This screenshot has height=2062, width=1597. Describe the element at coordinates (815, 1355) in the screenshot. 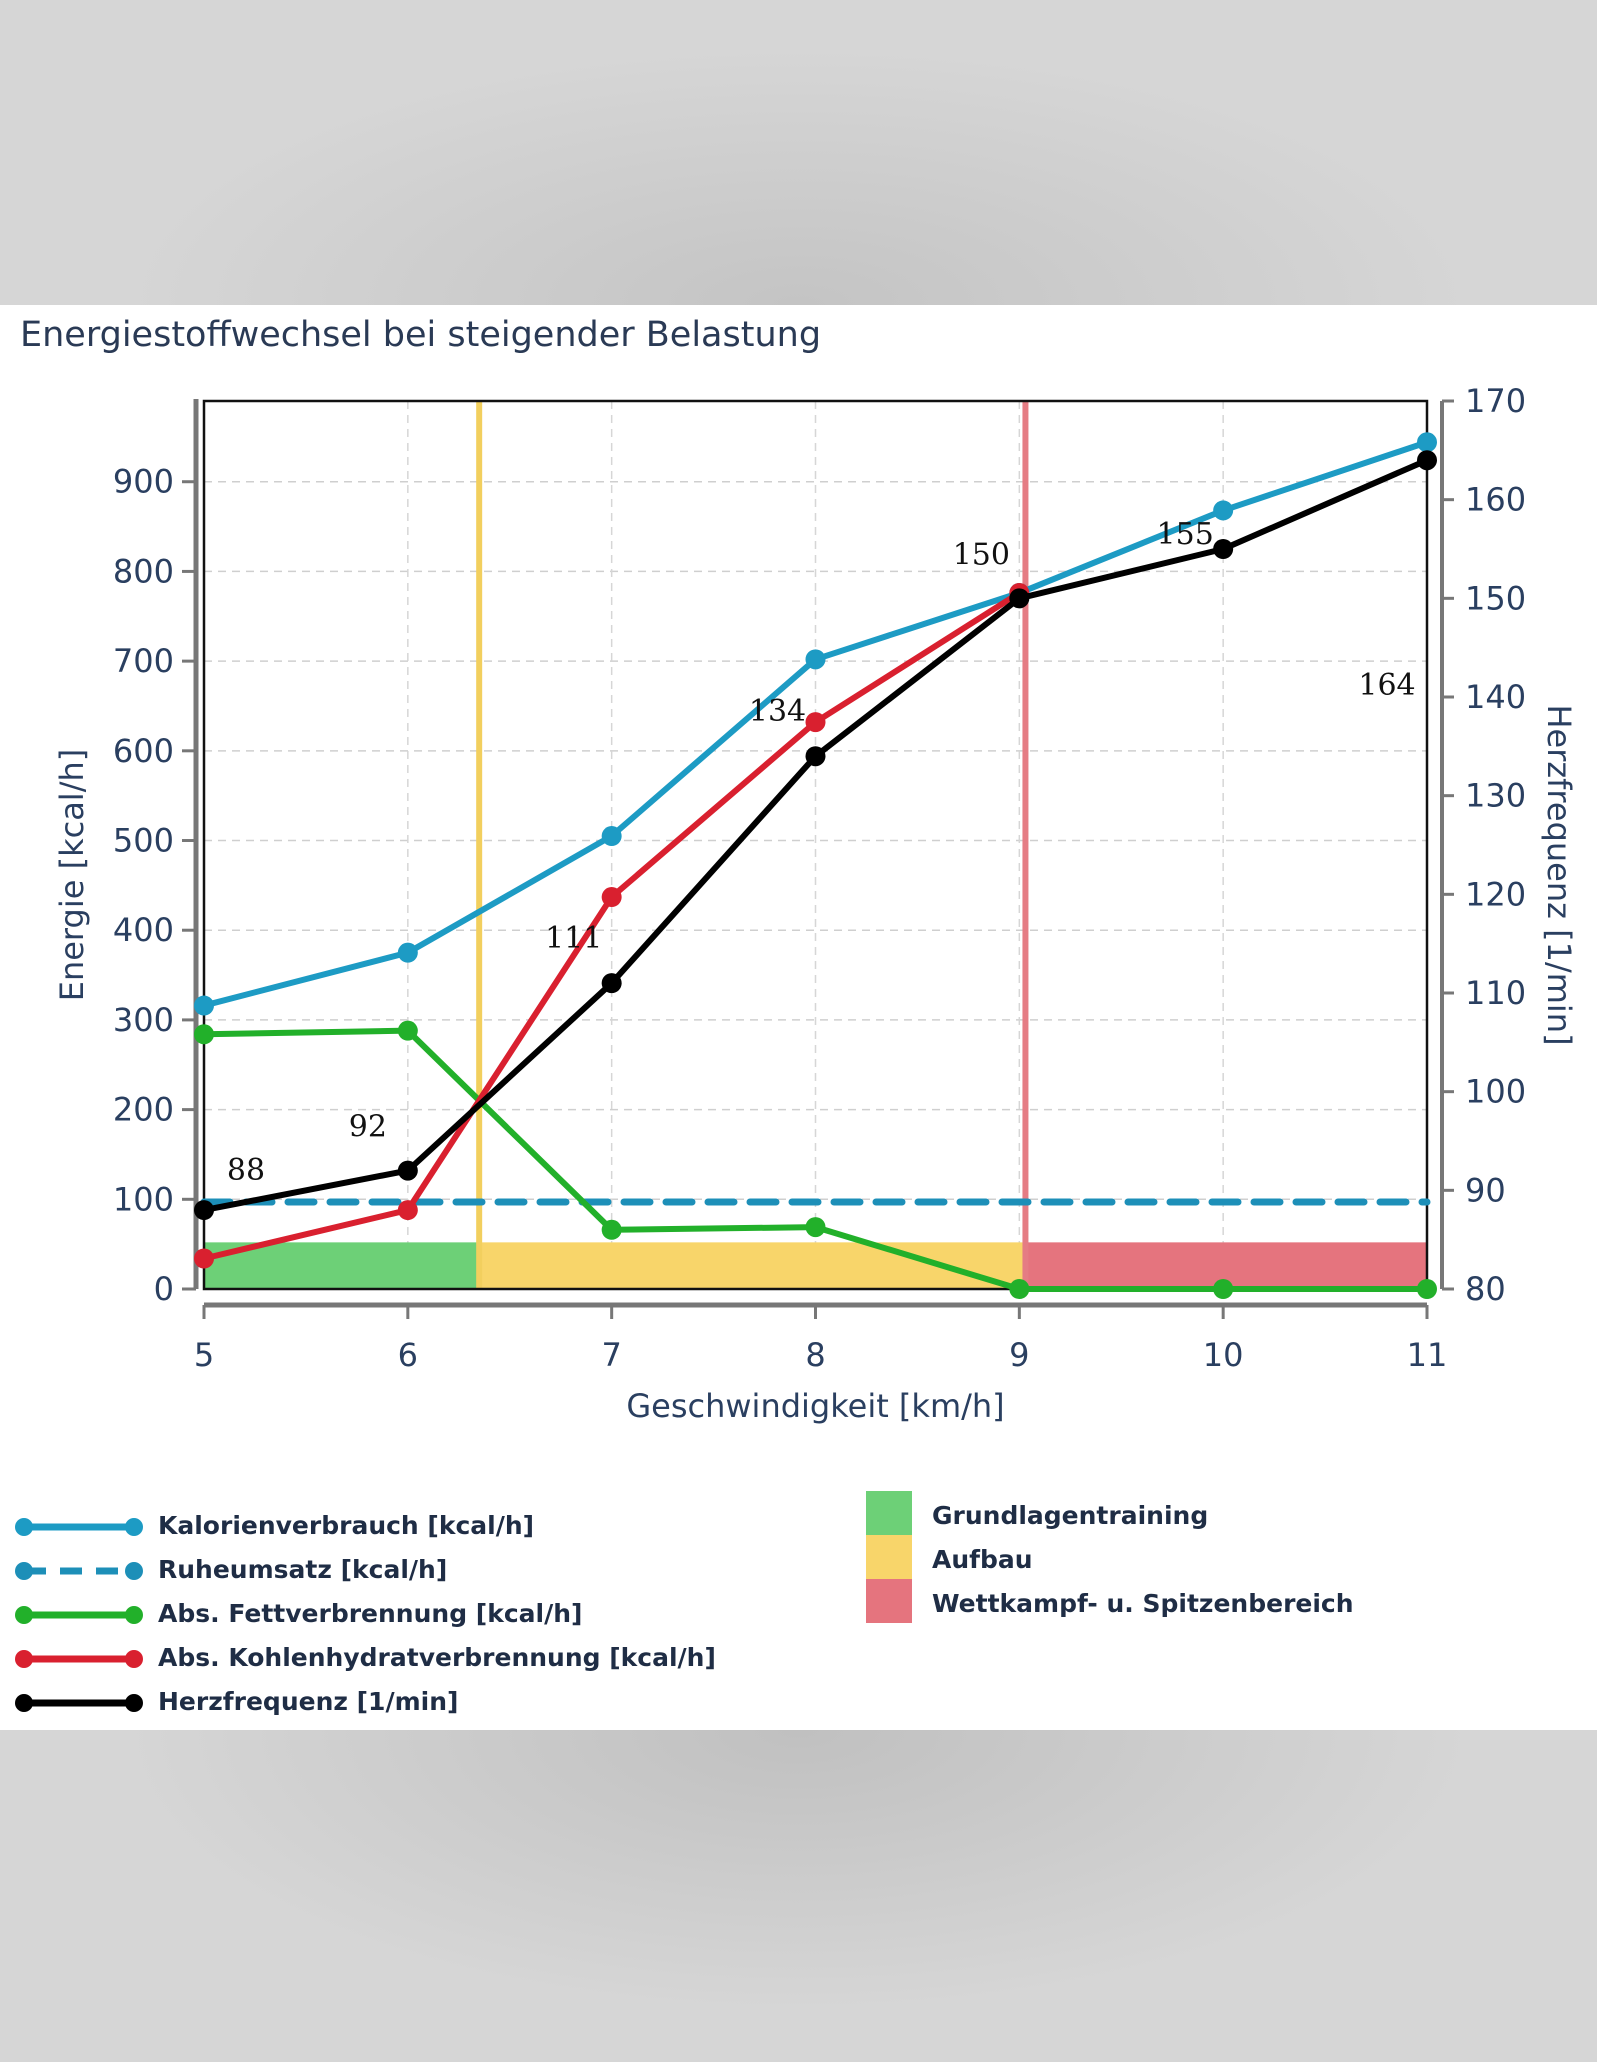

I see `x-tick-label: 8` at that location.